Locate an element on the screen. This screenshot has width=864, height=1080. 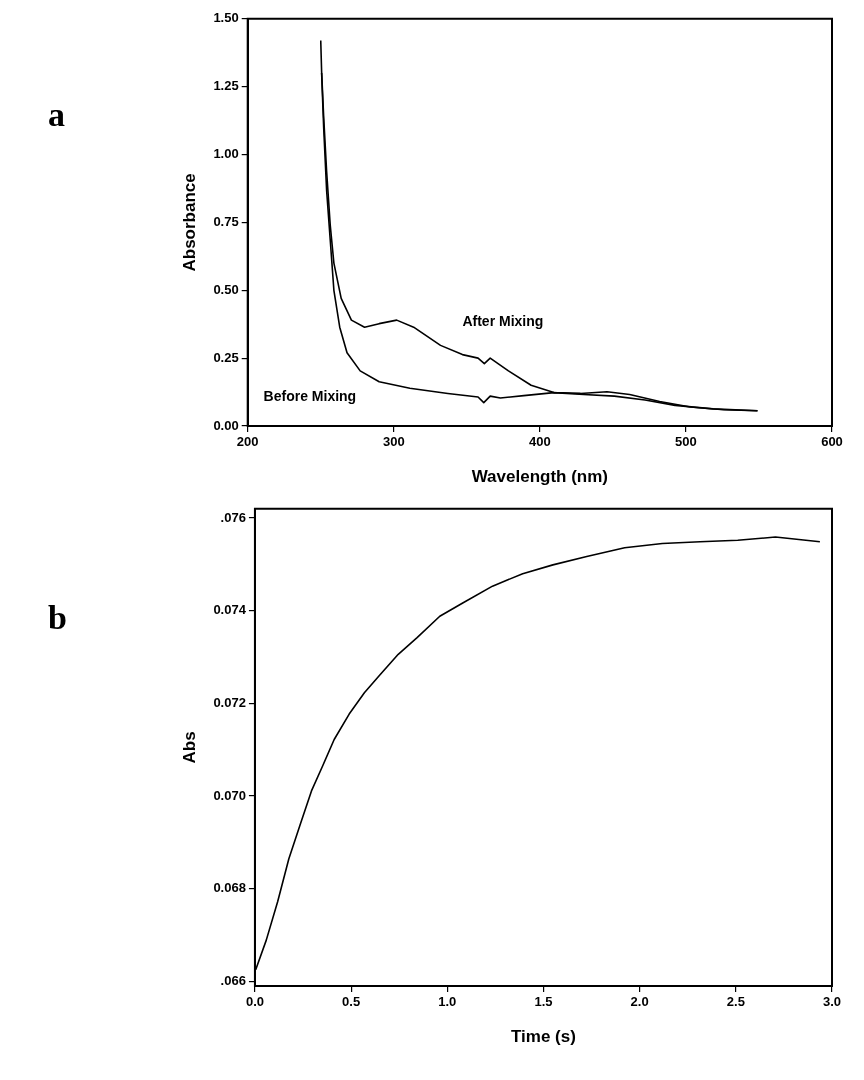
x-tick-label: 1.0 is located at coordinates (447, 1002).